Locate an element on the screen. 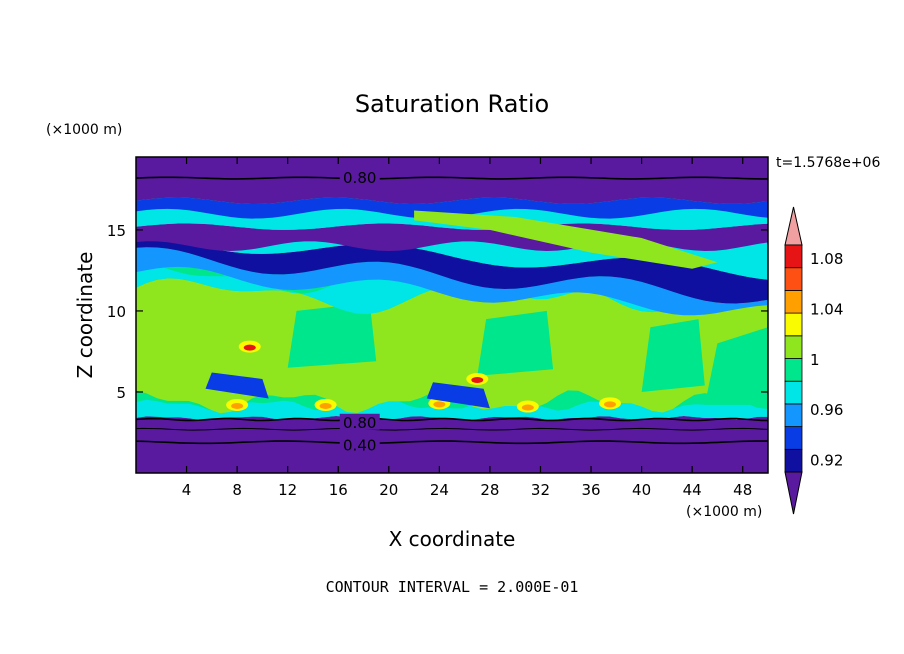  x-tick-label: 48 is located at coordinates (742, 490).